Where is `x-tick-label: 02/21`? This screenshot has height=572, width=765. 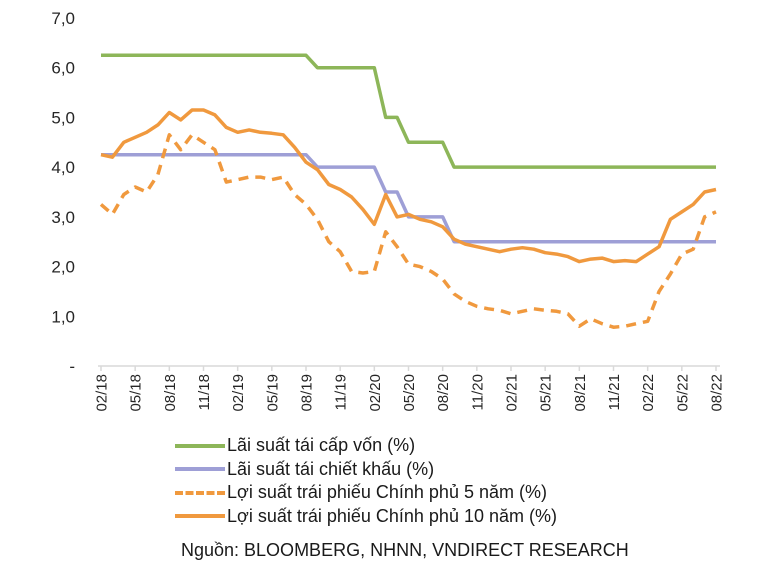 x-tick-label: 02/21 is located at coordinates (512, 393).